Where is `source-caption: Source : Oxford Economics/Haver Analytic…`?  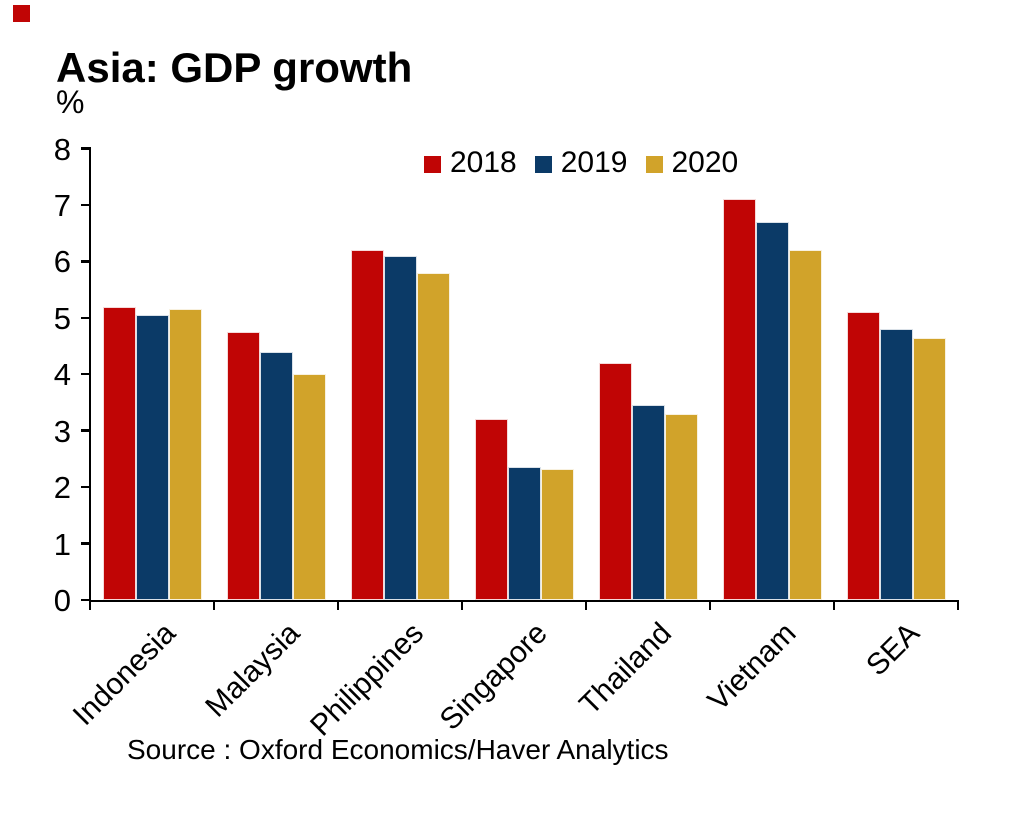 source-caption: Source : Oxford Economics/Haver Analytic… is located at coordinates (398, 749).